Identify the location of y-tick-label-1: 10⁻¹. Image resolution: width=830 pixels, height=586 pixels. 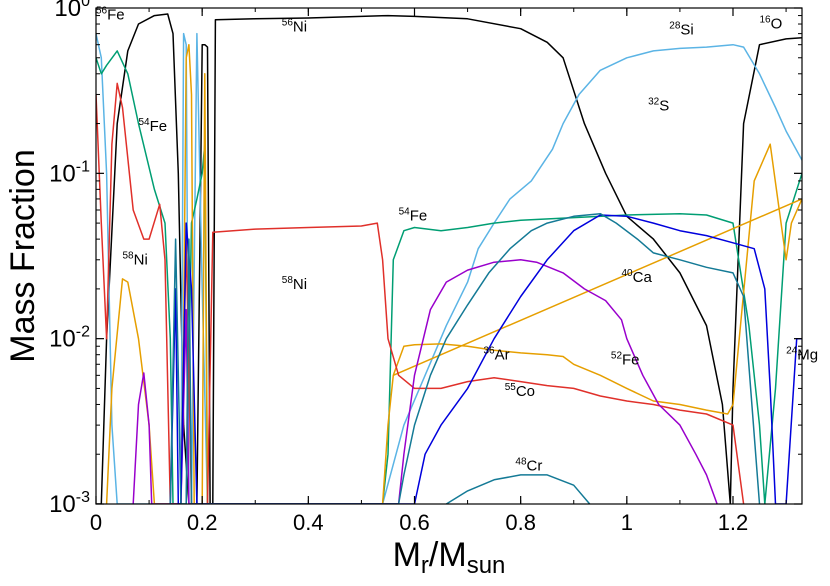
(69, 172).